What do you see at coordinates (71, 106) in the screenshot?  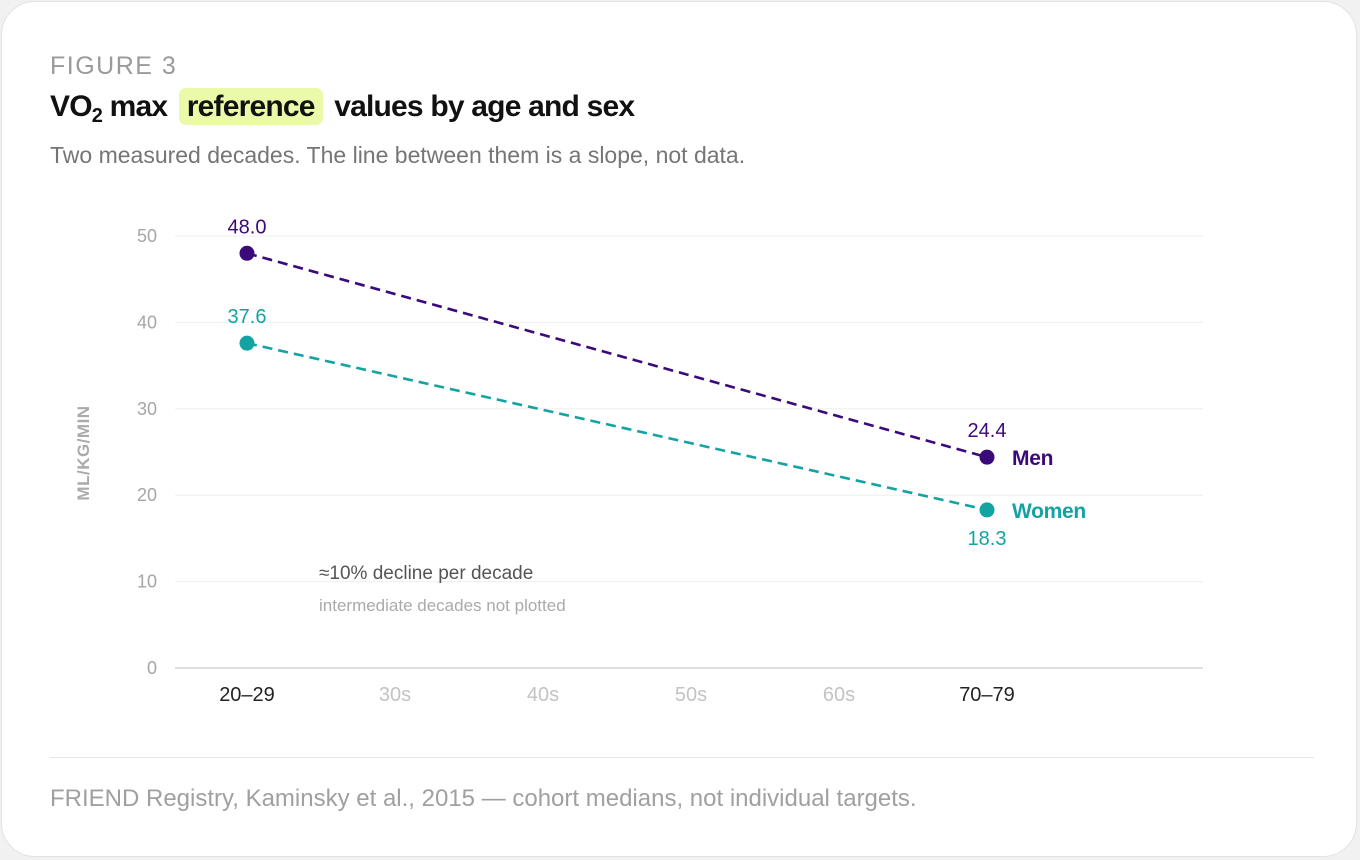 I see `title-vo: VO` at bounding box center [71, 106].